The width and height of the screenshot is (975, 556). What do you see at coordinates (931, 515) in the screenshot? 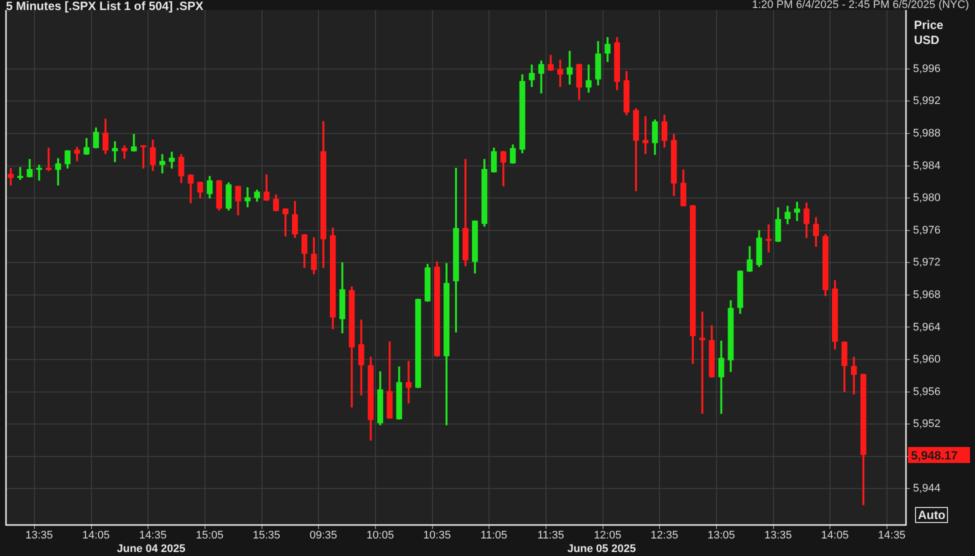
I see `auto-button: Auto` at bounding box center [931, 515].